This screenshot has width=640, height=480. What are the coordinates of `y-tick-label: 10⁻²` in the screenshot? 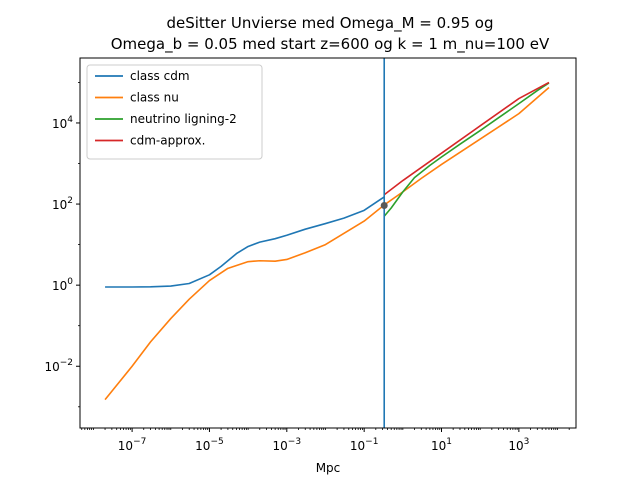 It's located at (58, 366).